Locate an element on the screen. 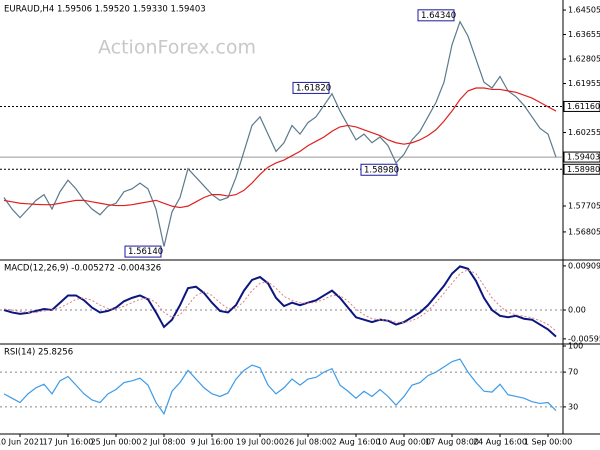 The width and height of the screenshot is (600, 450). y-tick-label: 1.61955 is located at coordinates (584, 83).